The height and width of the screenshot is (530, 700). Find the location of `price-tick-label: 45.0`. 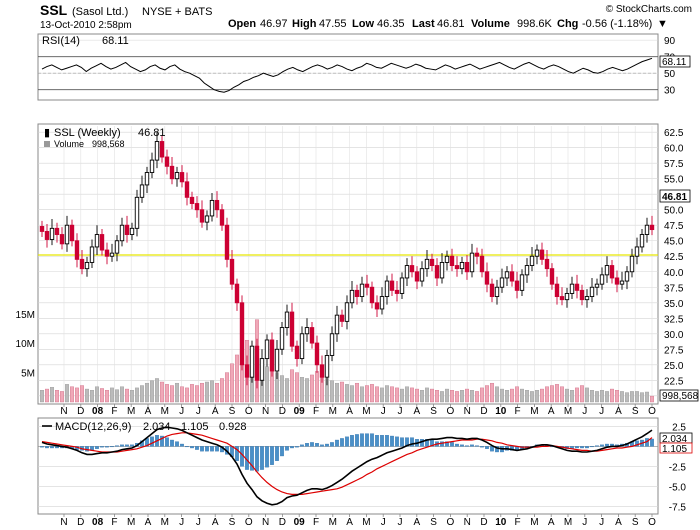

price-tick-label: 45.0 is located at coordinates (674, 242).